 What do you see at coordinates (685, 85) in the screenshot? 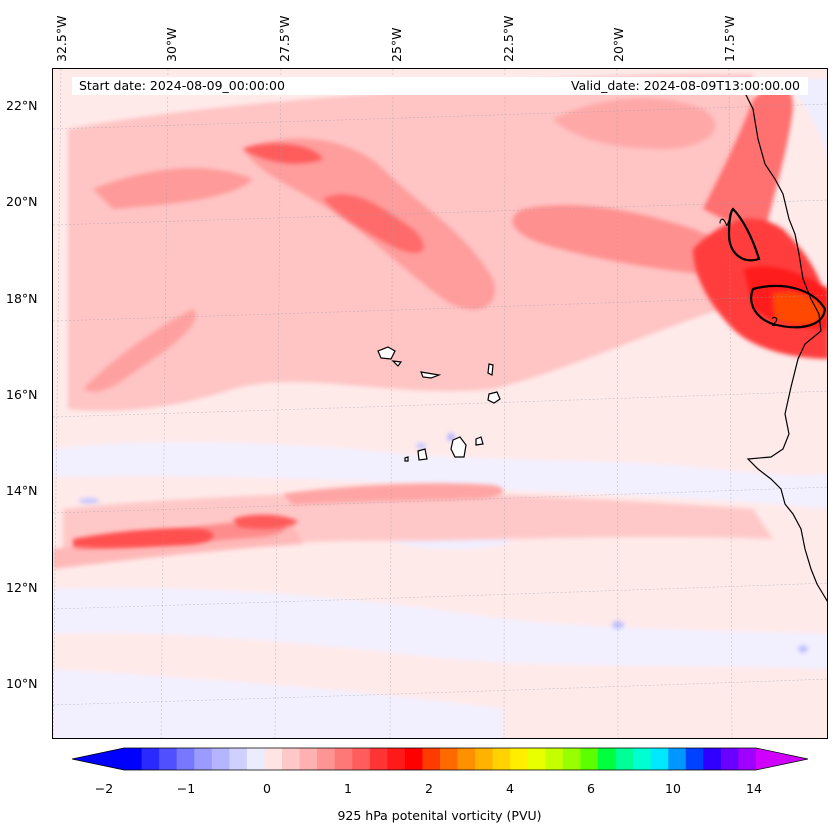
I see `valid-date-label: Valid_date: 2024-08-09T13:00:00.00` at bounding box center [685, 85].